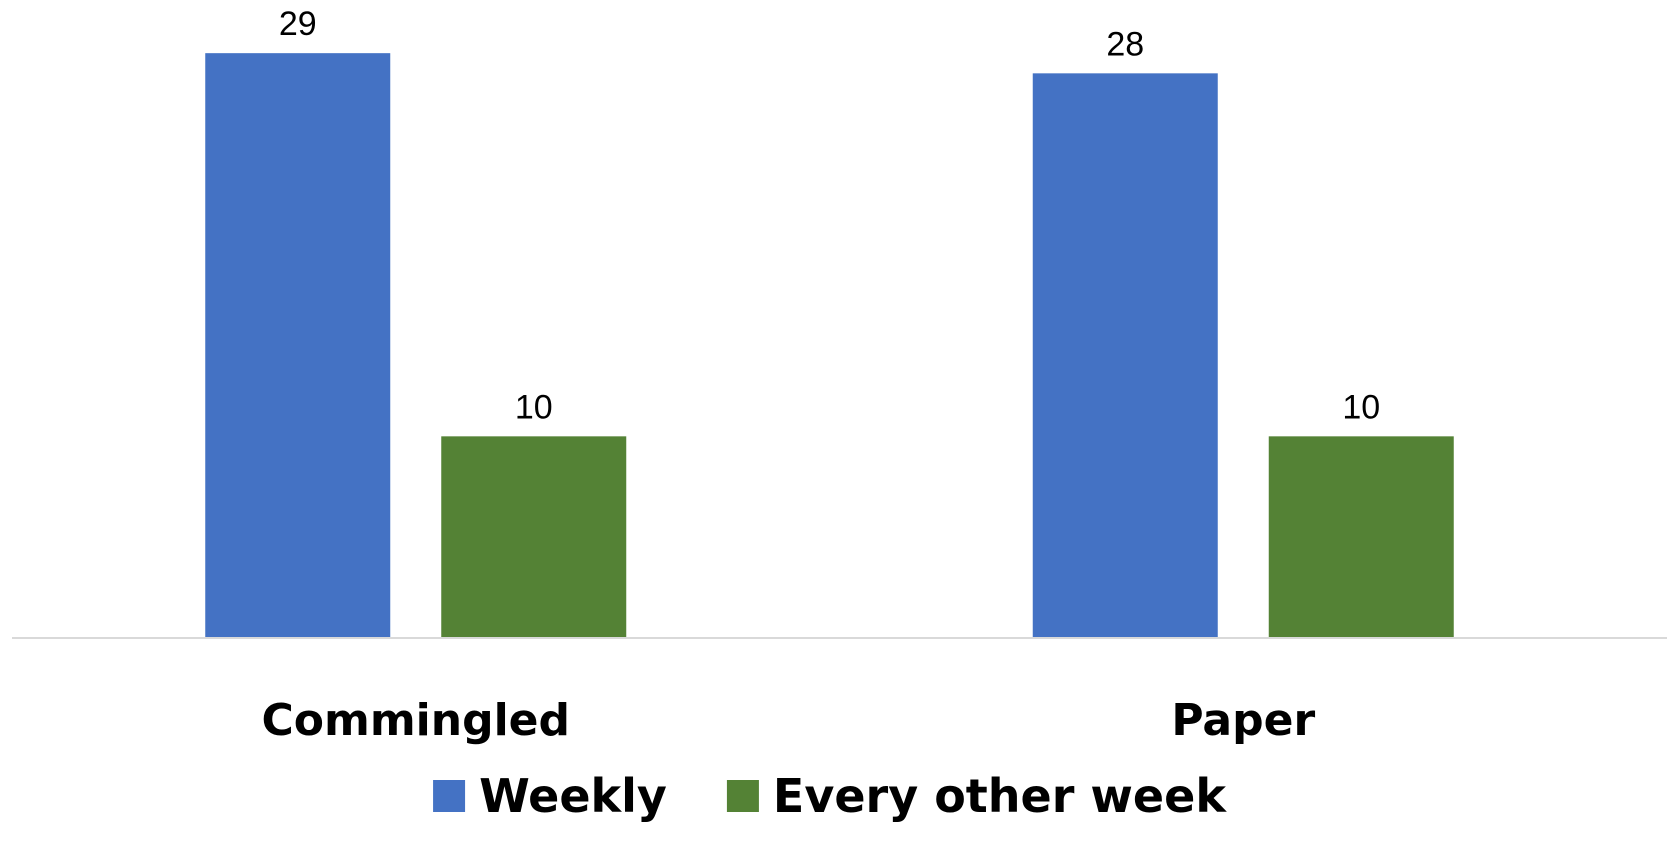 This screenshot has height=841, width=1667. Describe the element at coordinates (1243, 720) in the screenshot. I see `category-label-paper: Paper` at that location.